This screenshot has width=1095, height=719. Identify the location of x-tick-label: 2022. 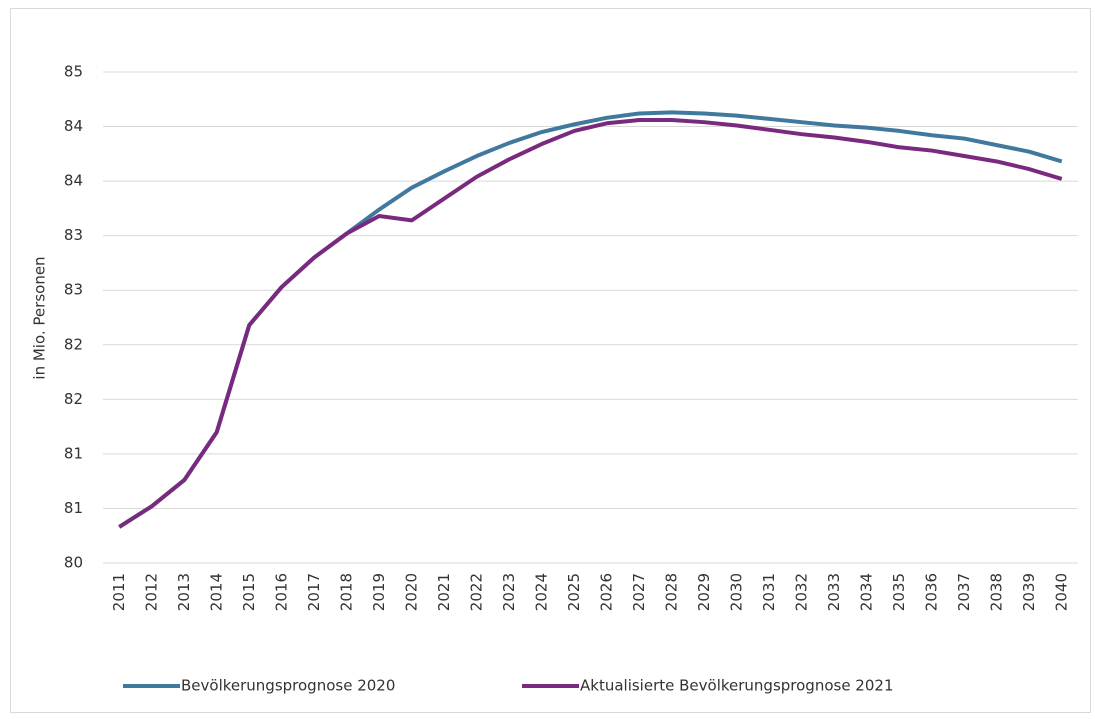
(476, 592).